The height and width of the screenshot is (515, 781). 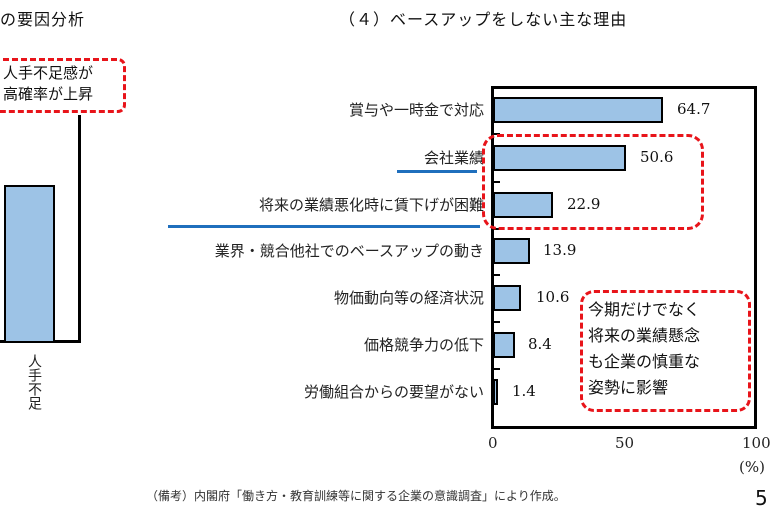 What do you see at coordinates (625, 443) in the screenshot?
I see `x-tick-label-50: 50` at bounding box center [625, 443].